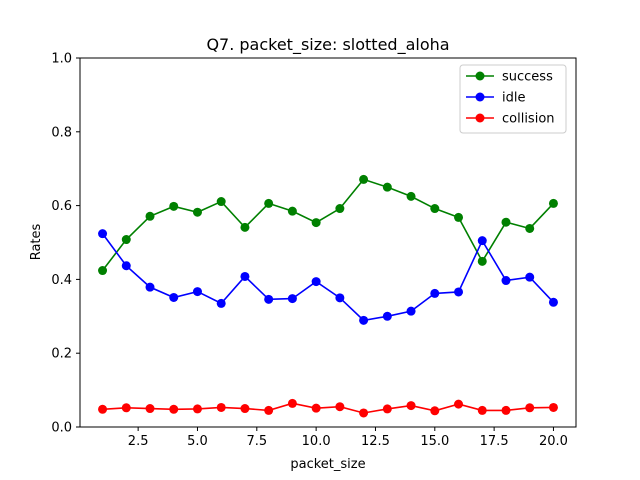 This screenshot has height=480, width=640. What do you see at coordinates (61, 206) in the screenshot?
I see `y-tick-label: 0.6` at bounding box center [61, 206].